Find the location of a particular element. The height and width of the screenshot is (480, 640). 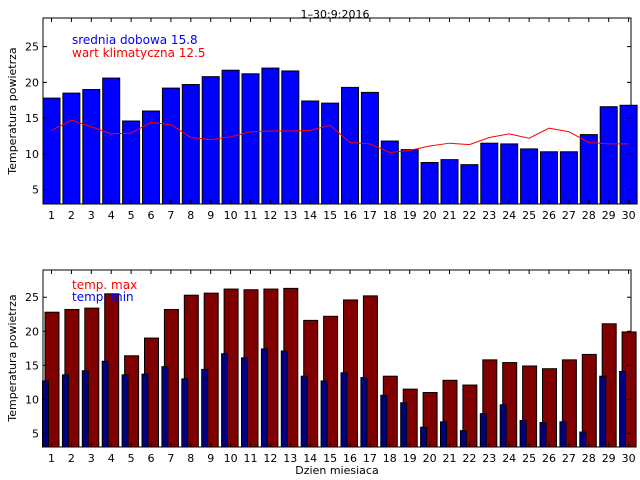

line-wart-klimatyczna is located at coordinates (340, 136).